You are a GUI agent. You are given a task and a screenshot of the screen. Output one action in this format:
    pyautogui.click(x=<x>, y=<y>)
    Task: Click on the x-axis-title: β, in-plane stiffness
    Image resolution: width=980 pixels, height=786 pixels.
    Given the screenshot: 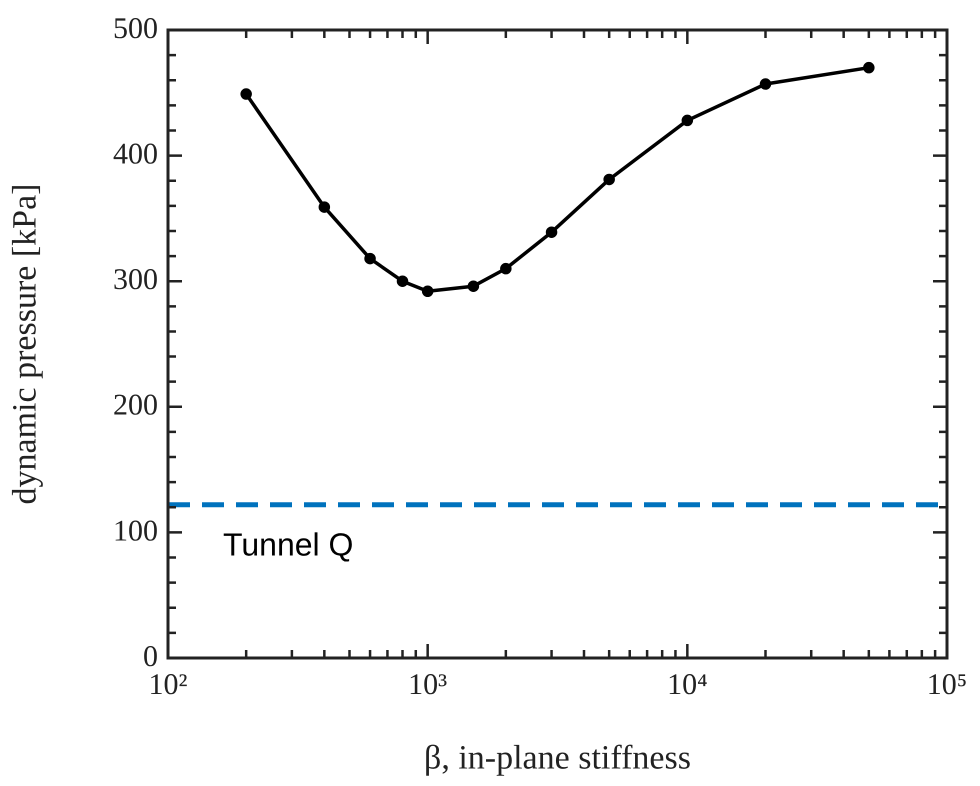 What is the action you would take?
    pyautogui.click(x=557, y=758)
    